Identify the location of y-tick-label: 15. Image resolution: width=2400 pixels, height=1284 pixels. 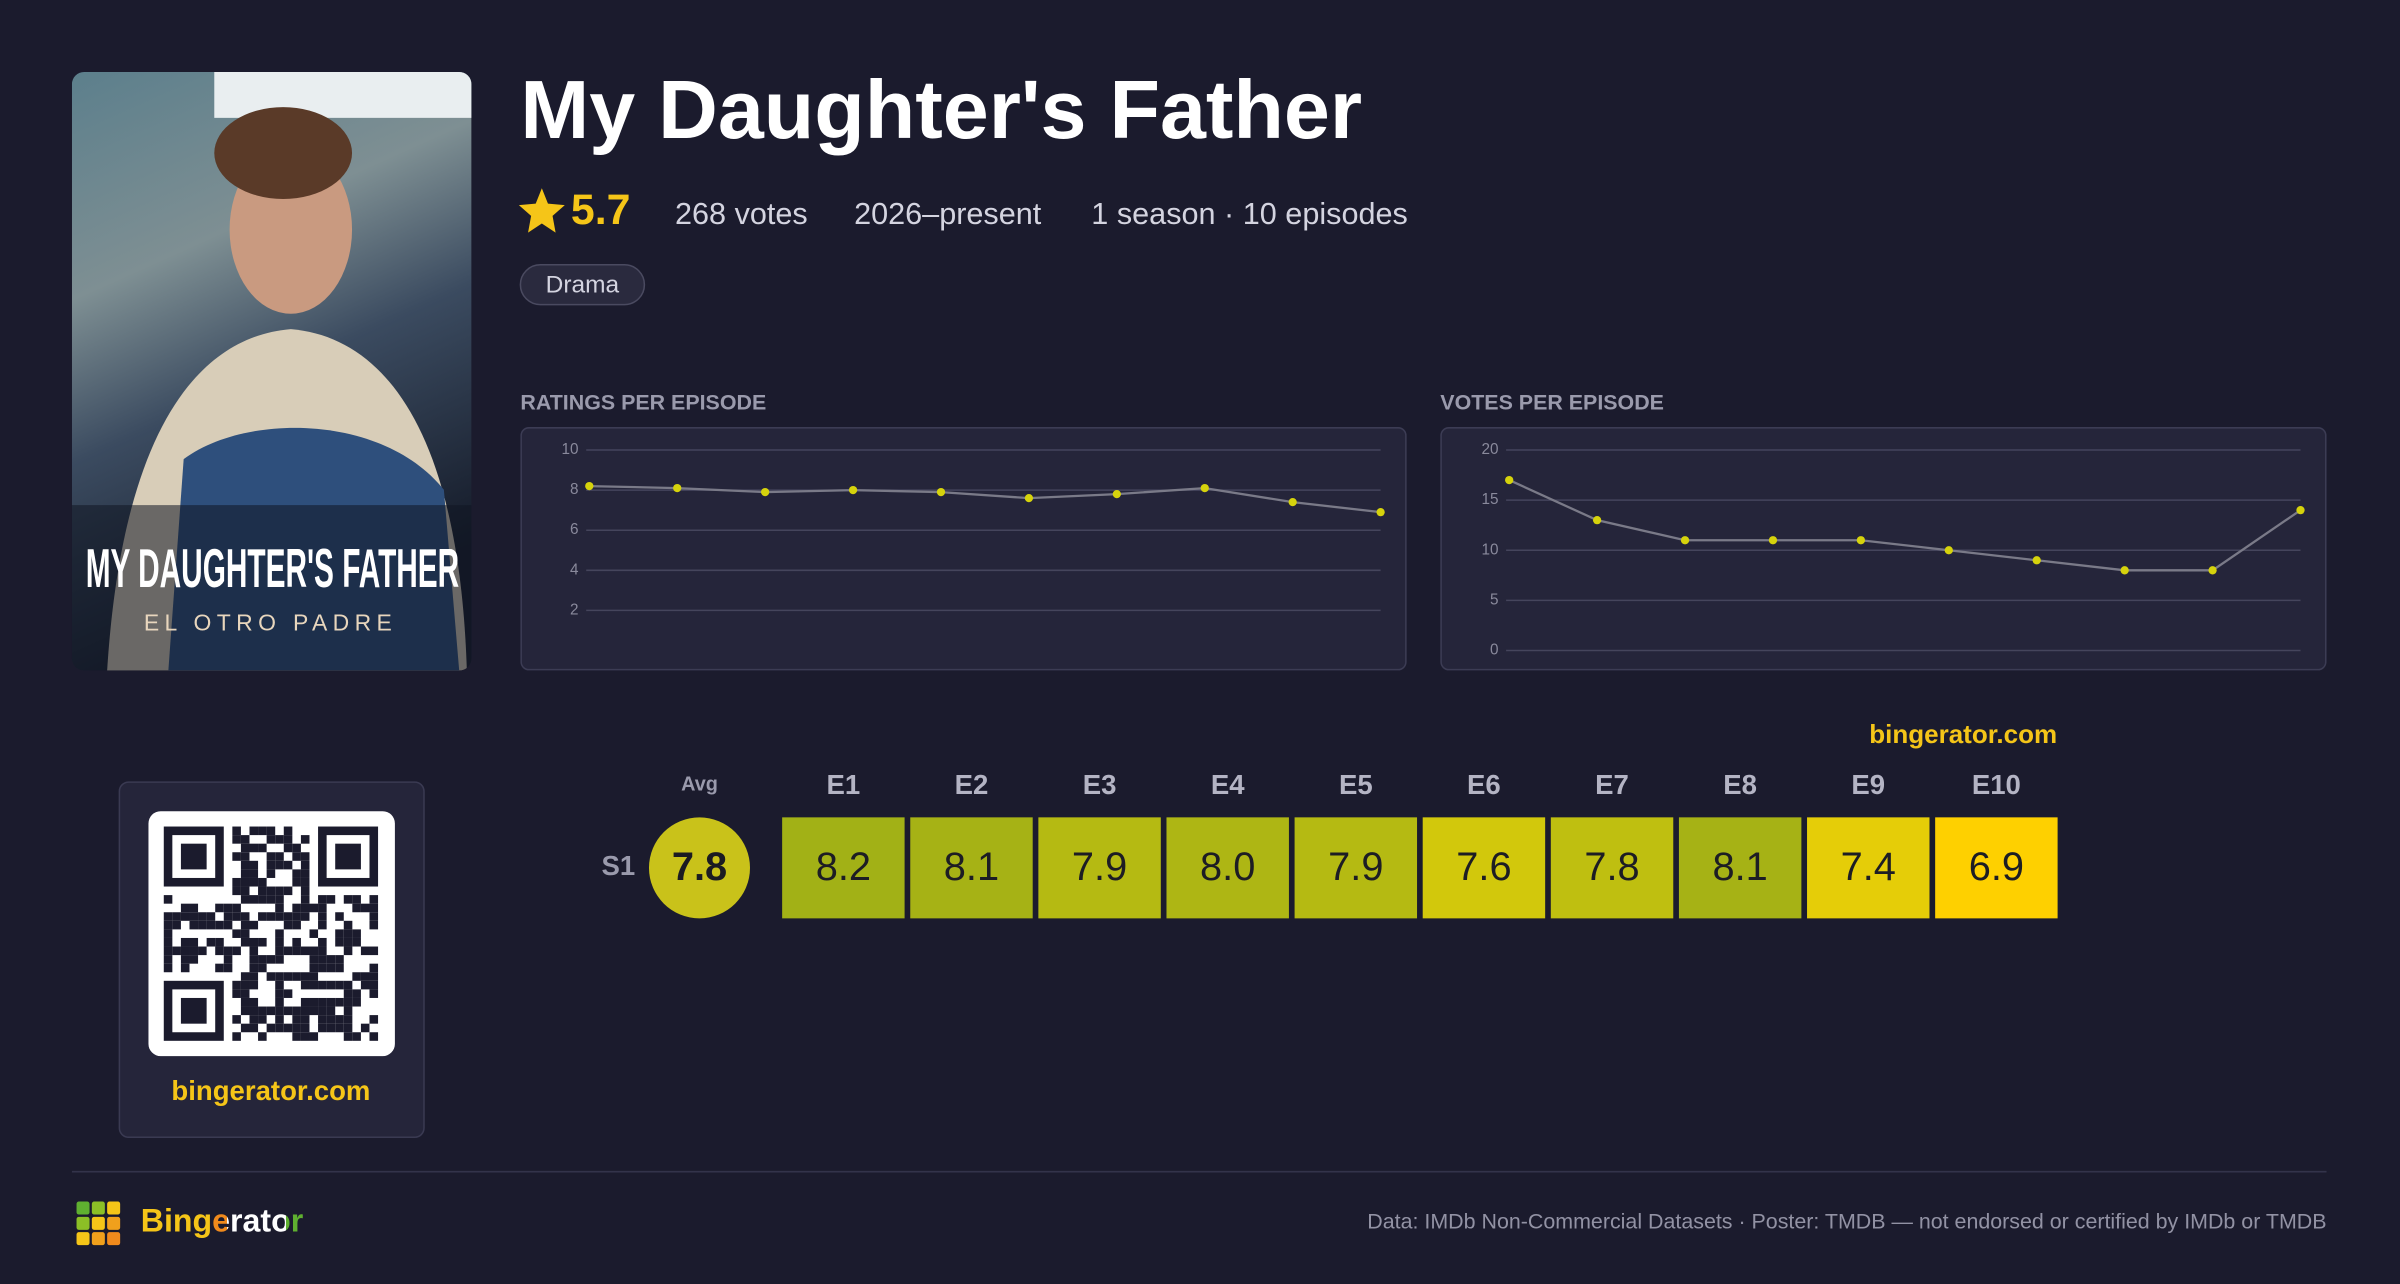
(1489, 499).